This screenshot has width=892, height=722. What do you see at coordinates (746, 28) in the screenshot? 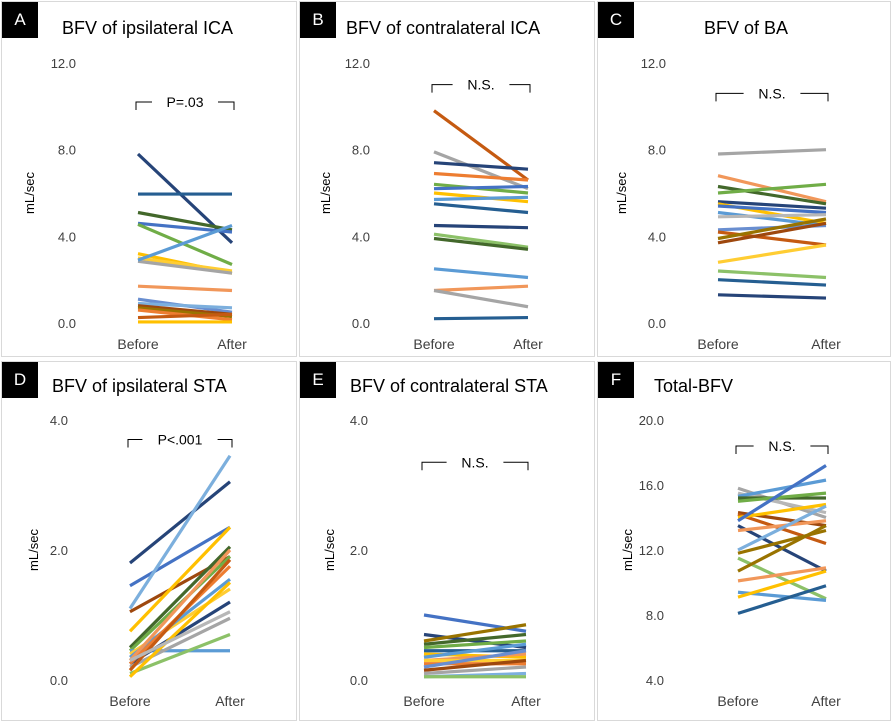
I see `chart-title: BFV of BA` at bounding box center [746, 28].